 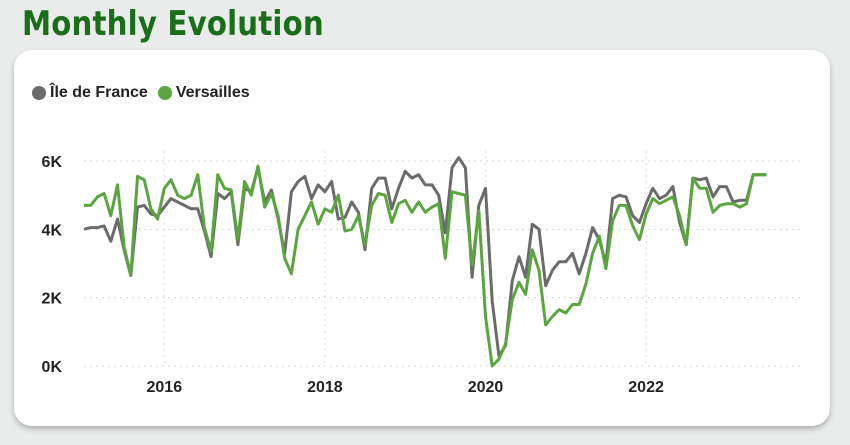 I want to click on legend-item-versailles: Versailles, so click(x=203, y=93).